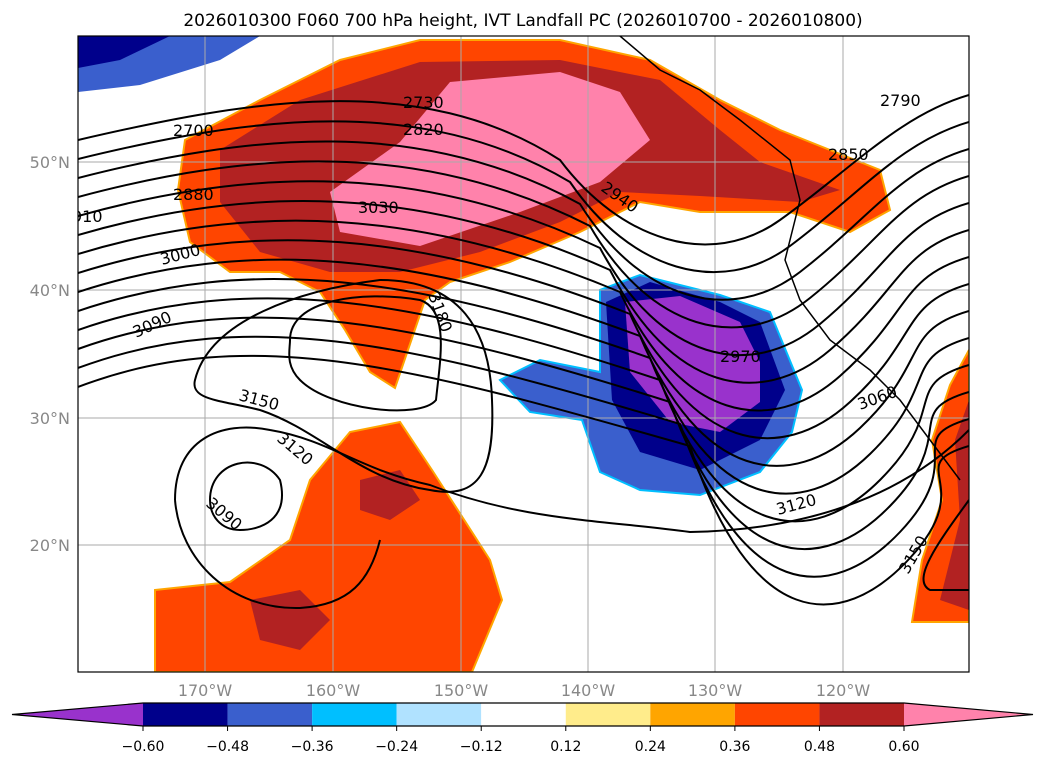  Describe the element at coordinates (843, 690) in the screenshot. I see `svg-text: 120°W` at that location.